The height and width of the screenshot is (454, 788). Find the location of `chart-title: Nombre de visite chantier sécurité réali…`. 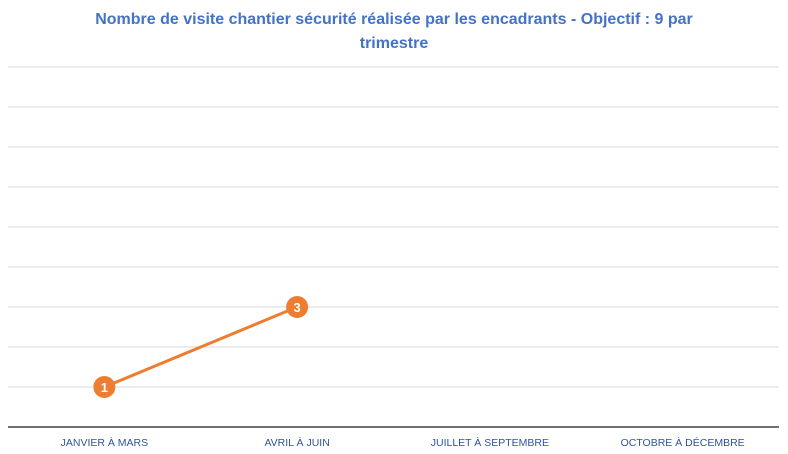

chart-title: Nombre de visite chantier sécurité réali… is located at coordinates (394, 31).